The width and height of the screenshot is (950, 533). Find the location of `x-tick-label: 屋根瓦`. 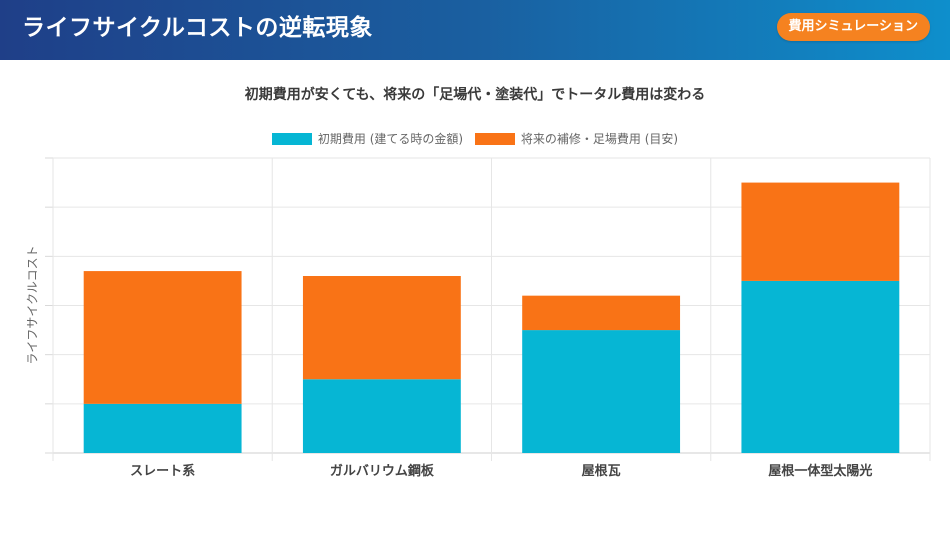

x-tick-label: 屋根瓦 is located at coordinates (601, 471).